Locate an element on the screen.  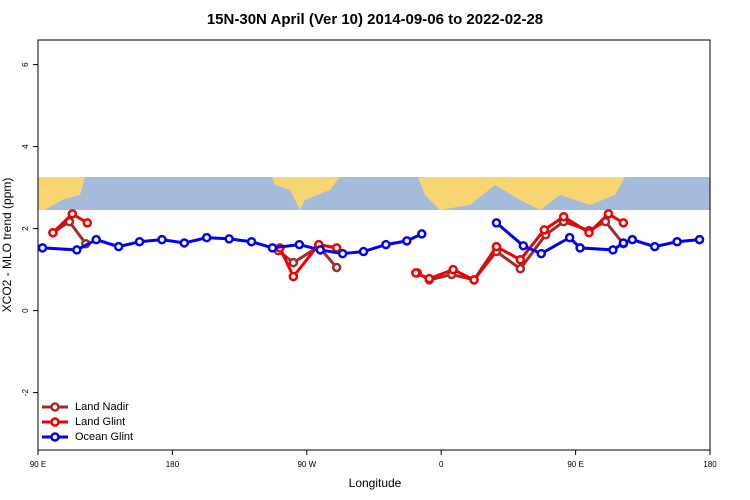
y-tick-label: 6 is located at coordinates (25, 64).